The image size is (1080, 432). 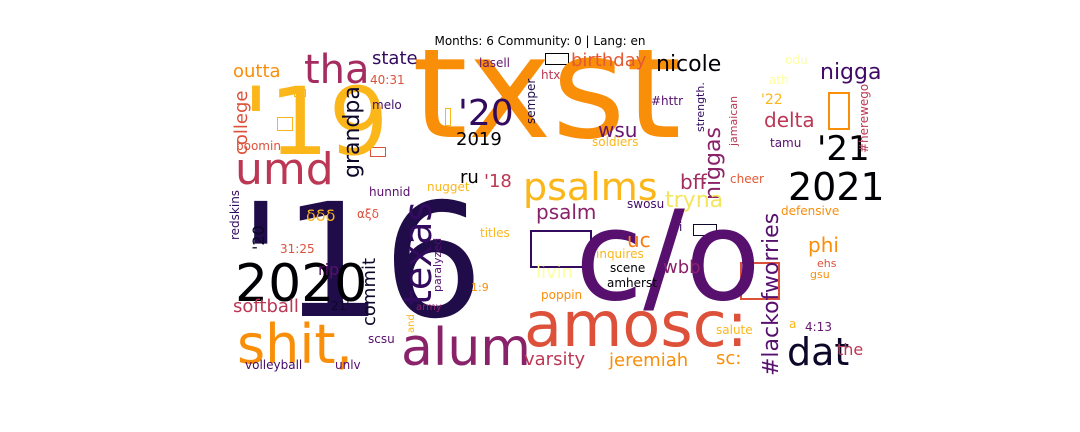 I want to click on word: soldiers, so click(x=615, y=142).